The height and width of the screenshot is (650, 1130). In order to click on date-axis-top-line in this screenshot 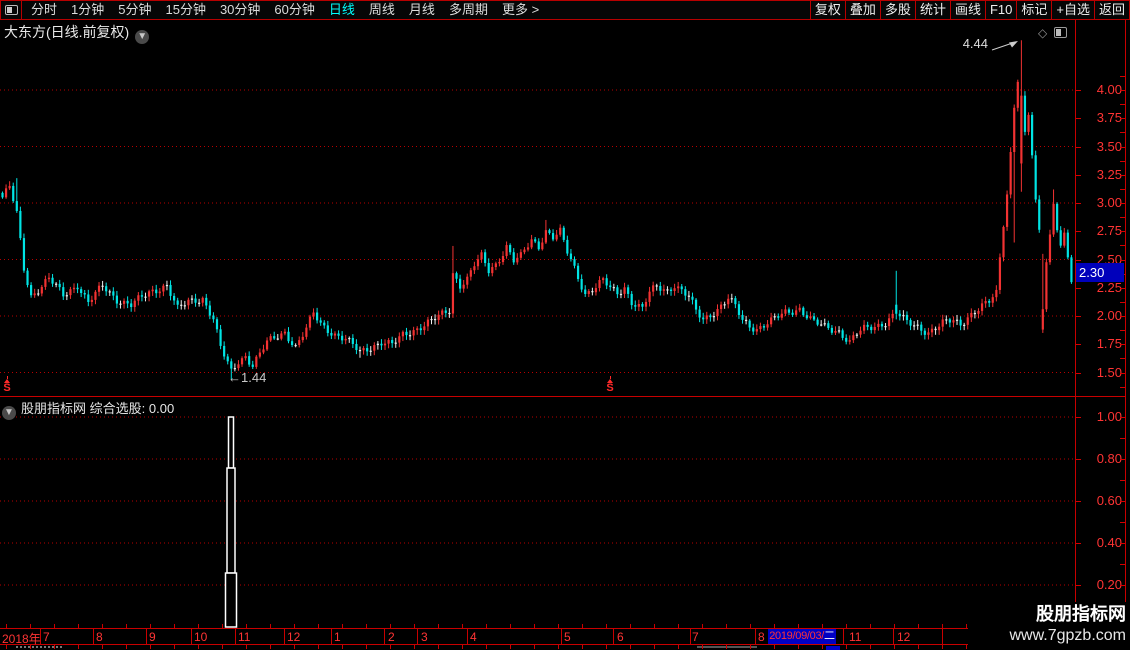, I will do `click(492, 628)`.